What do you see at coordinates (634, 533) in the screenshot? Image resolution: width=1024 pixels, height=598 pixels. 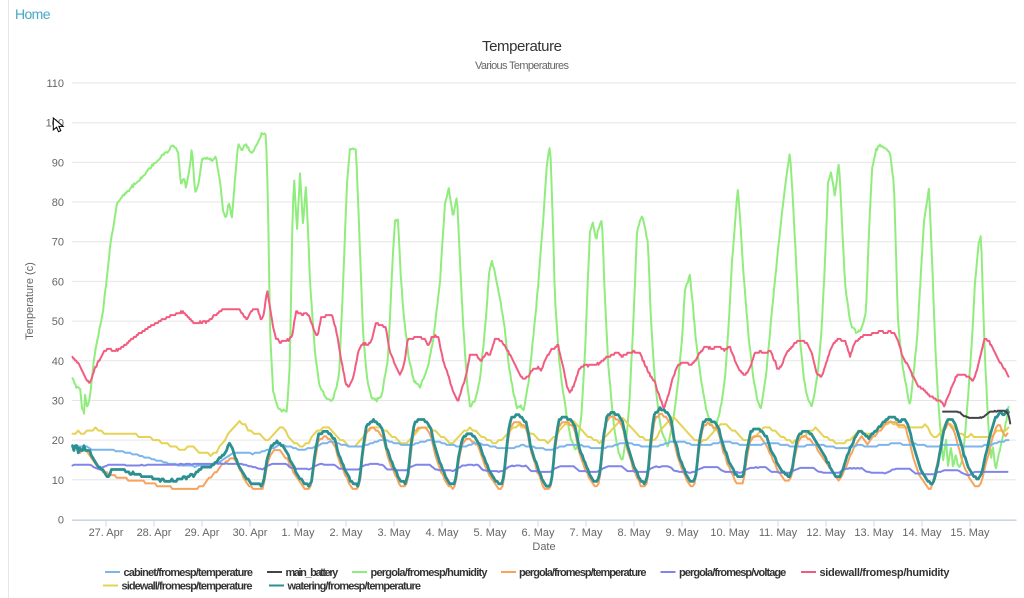 I see `svg-text: 8. May` at bounding box center [634, 533].